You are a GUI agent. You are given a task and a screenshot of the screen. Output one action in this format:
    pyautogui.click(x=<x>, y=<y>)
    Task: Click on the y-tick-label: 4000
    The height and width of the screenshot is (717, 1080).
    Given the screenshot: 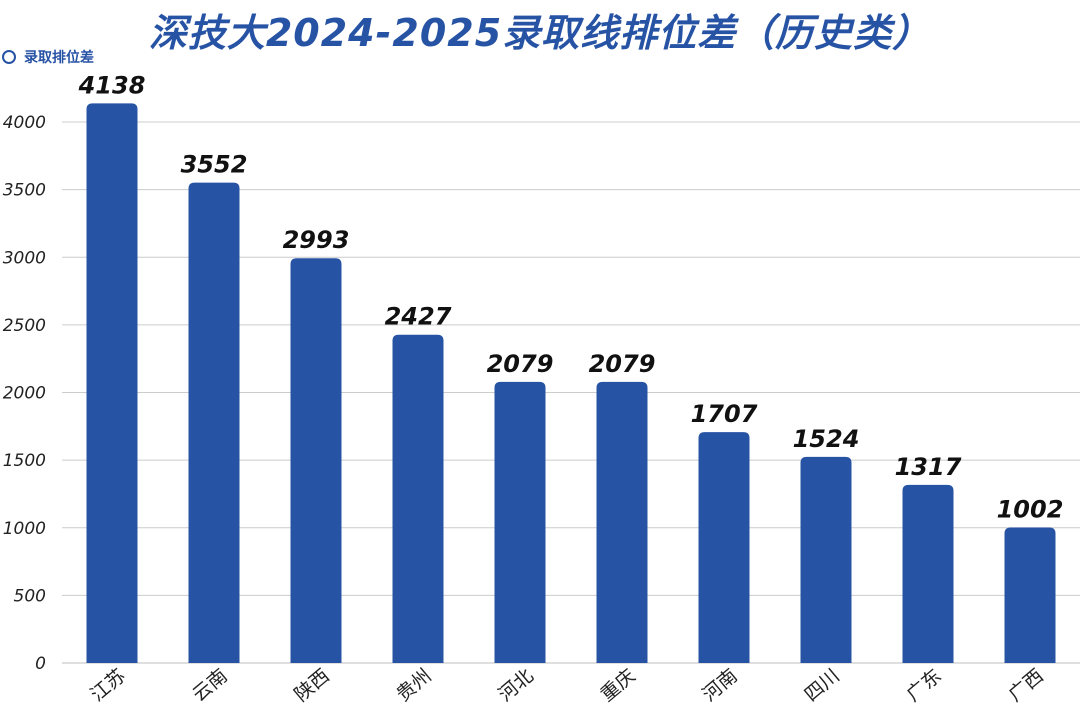 What is the action you would take?
    pyautogui.click(x=24, y=123)
    